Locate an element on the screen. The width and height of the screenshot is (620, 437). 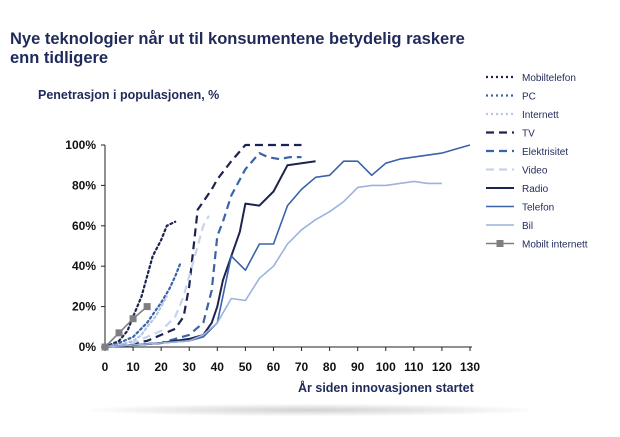
legend-label: Telefon is located at coordinates (538, 208).